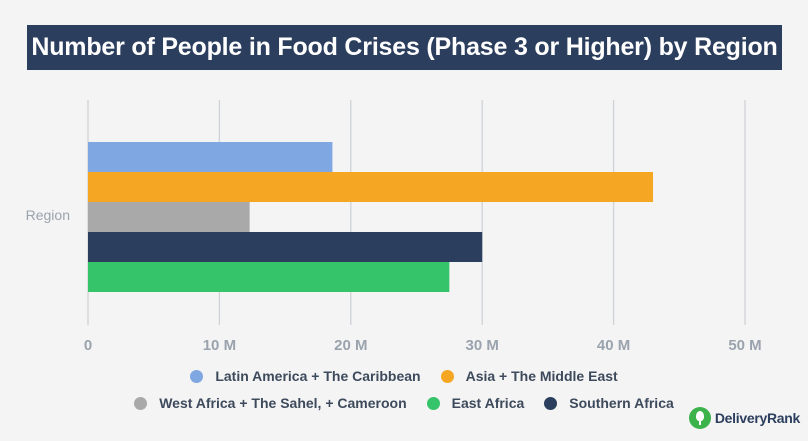  Describe the element at coordinates (169, 217) in the screenshot. I see `bar-west-africa-the-sahel-cameroon` at that location.